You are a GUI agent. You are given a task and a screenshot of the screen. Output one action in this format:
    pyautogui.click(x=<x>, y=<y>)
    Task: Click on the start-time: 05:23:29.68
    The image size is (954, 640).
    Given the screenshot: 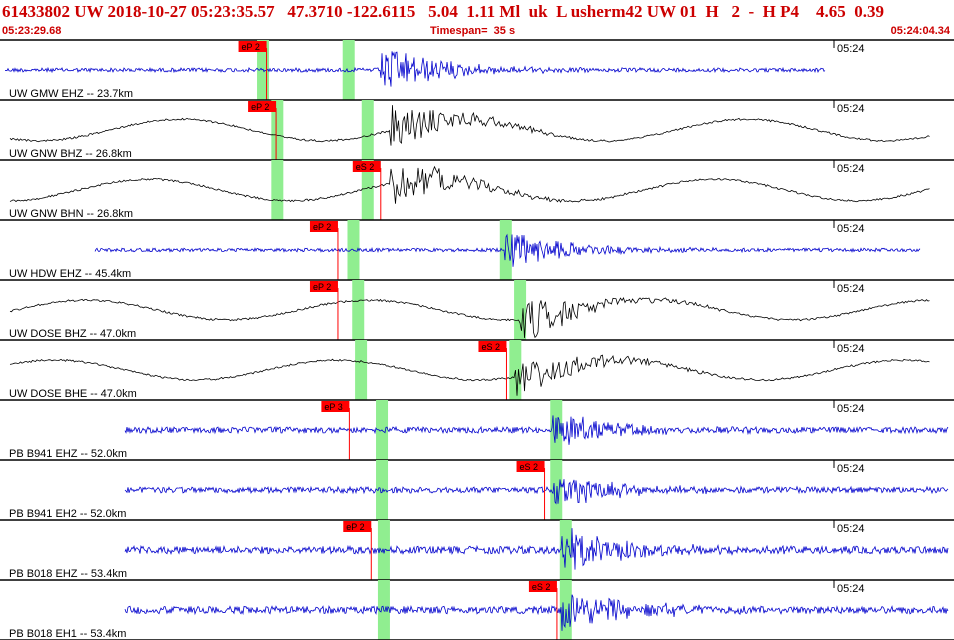 What is the action you would take?
    pyautogui.click(x=32, y=31)
    